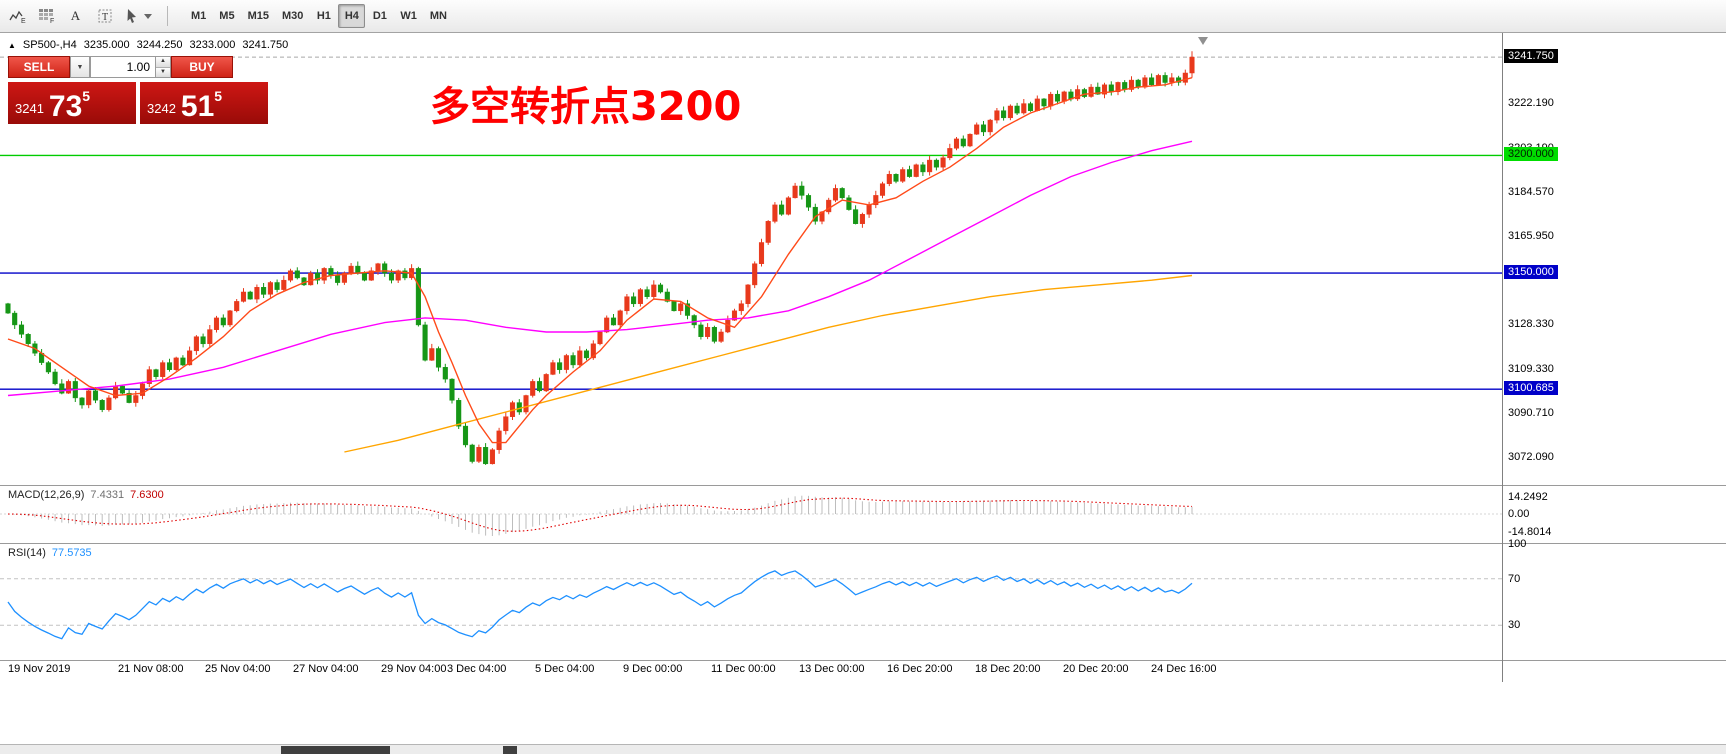  Describe the element at coordinates (586, 107) in the screenshot. I see `annotation-text: 多空转折点3200` at that location.